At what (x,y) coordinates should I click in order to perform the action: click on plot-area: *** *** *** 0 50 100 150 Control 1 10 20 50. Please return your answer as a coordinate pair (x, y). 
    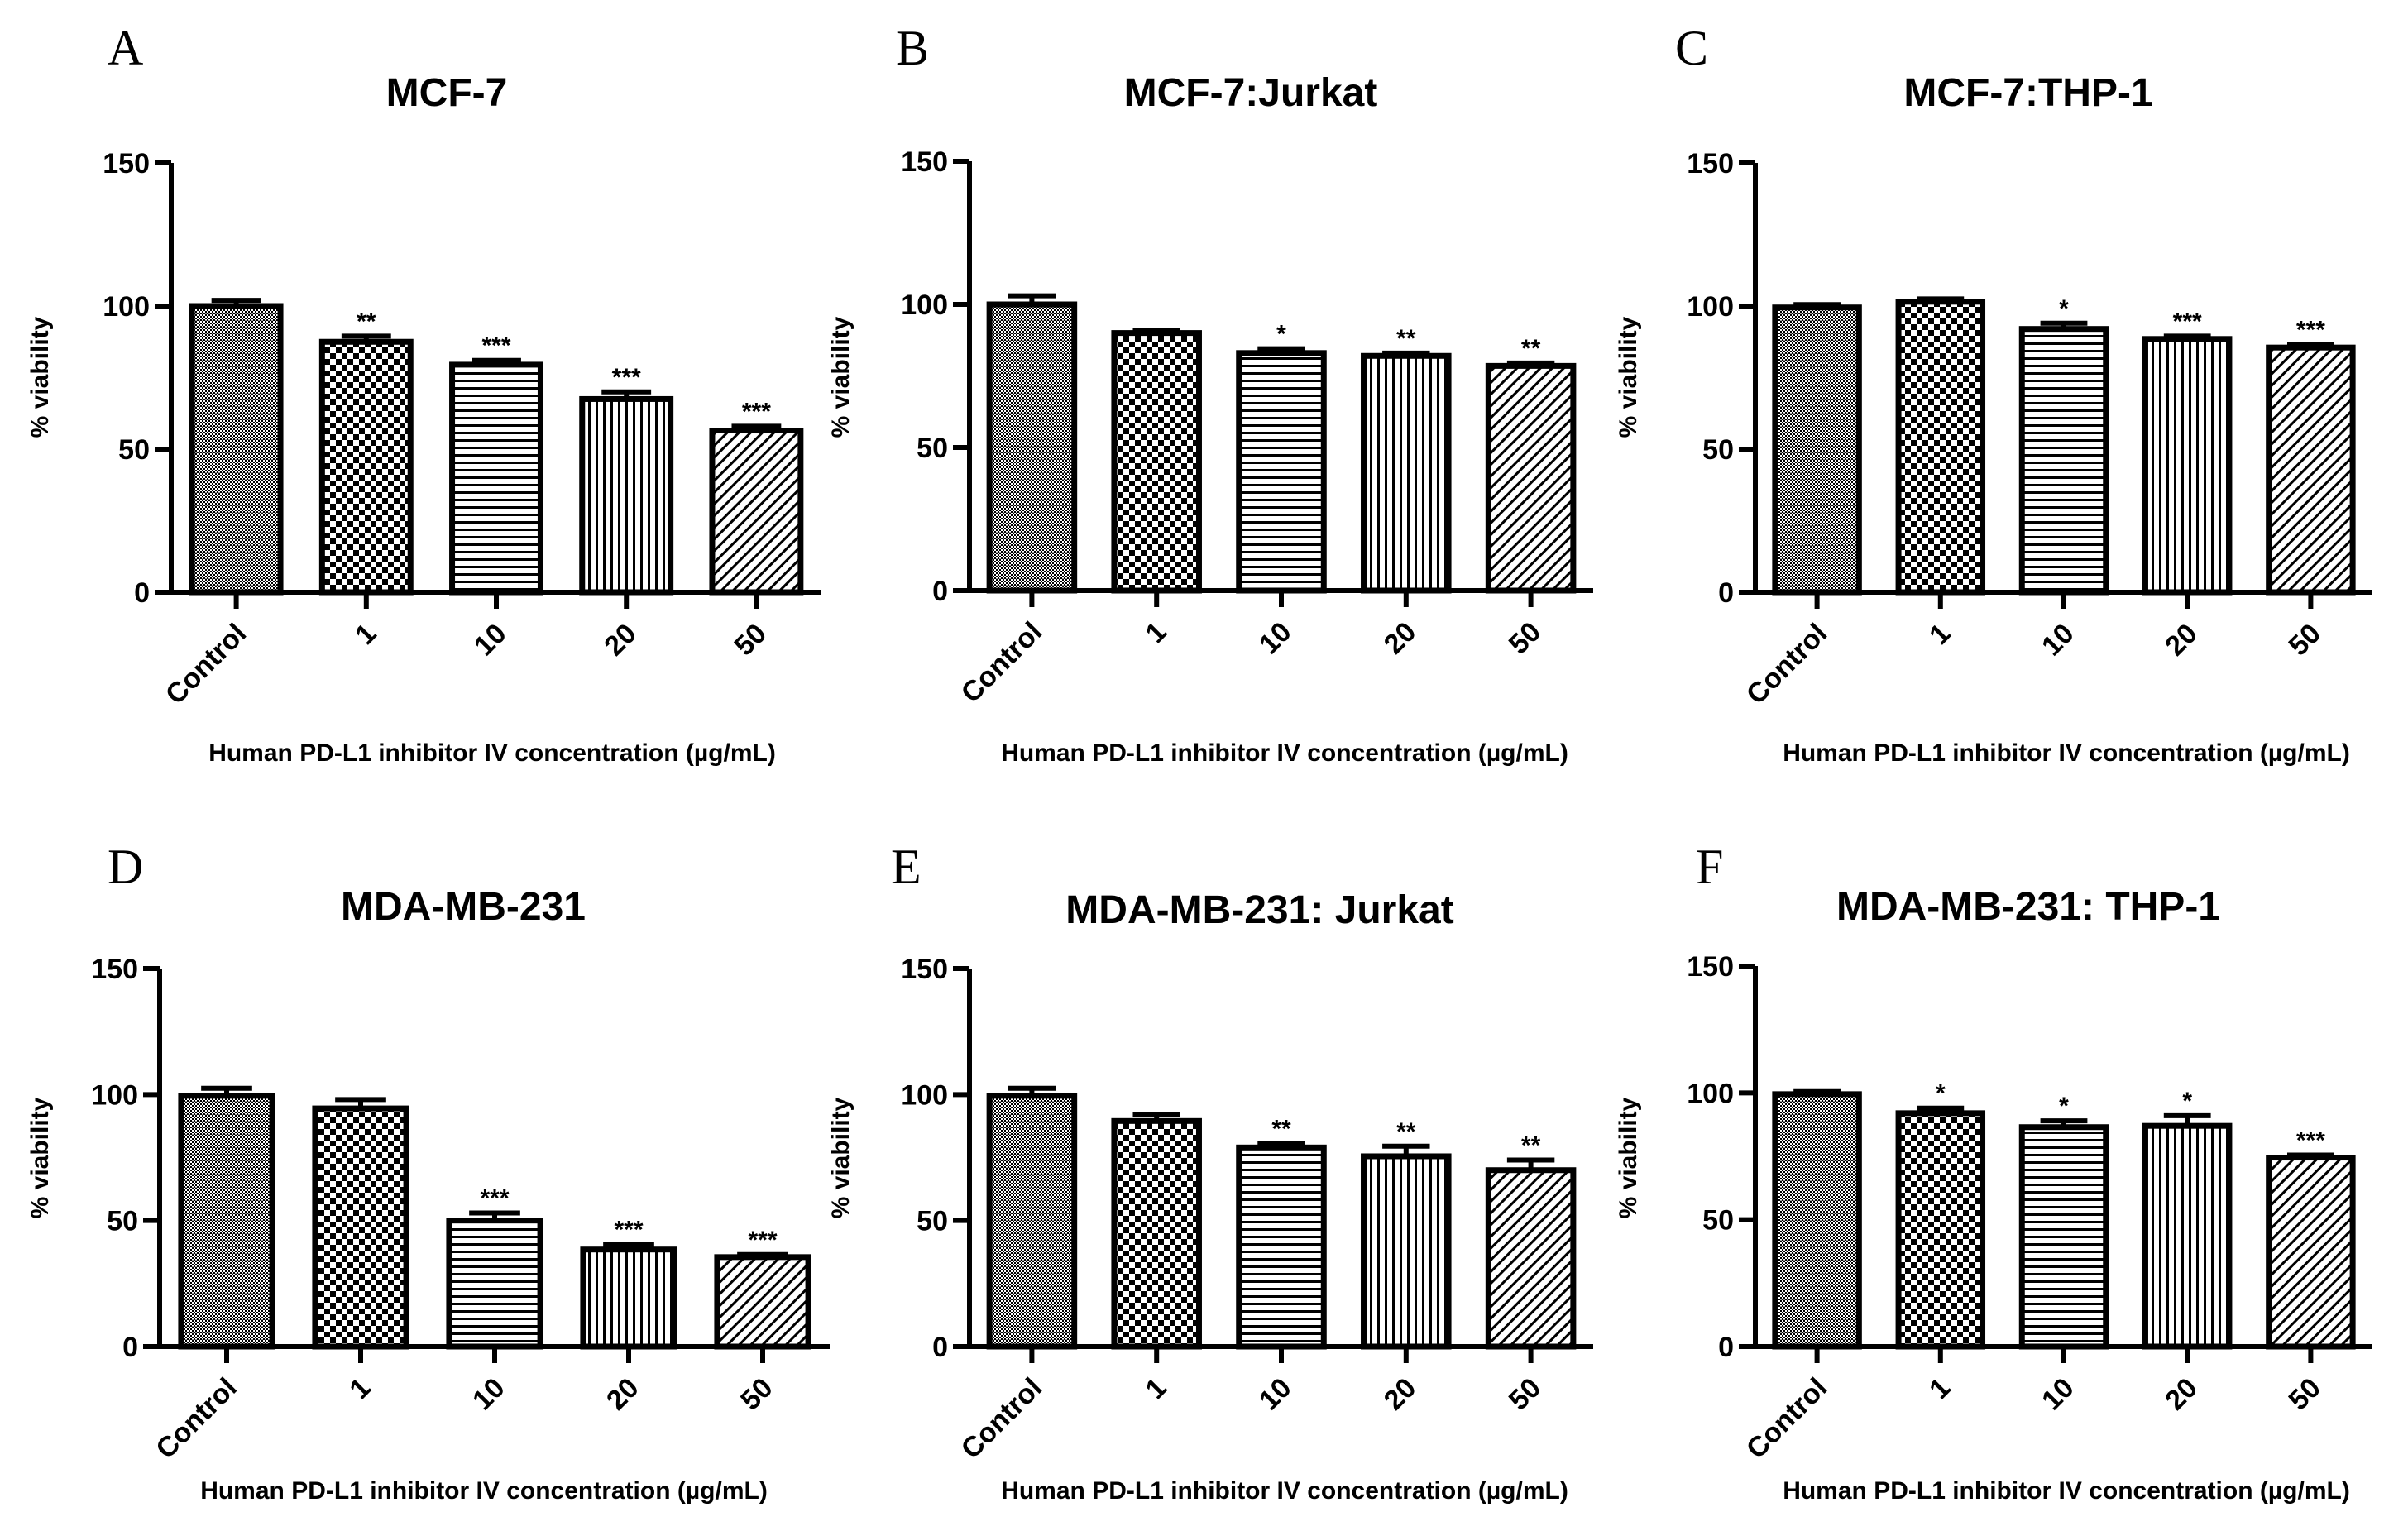
    Looking at the image, I should click on (460, 1209).